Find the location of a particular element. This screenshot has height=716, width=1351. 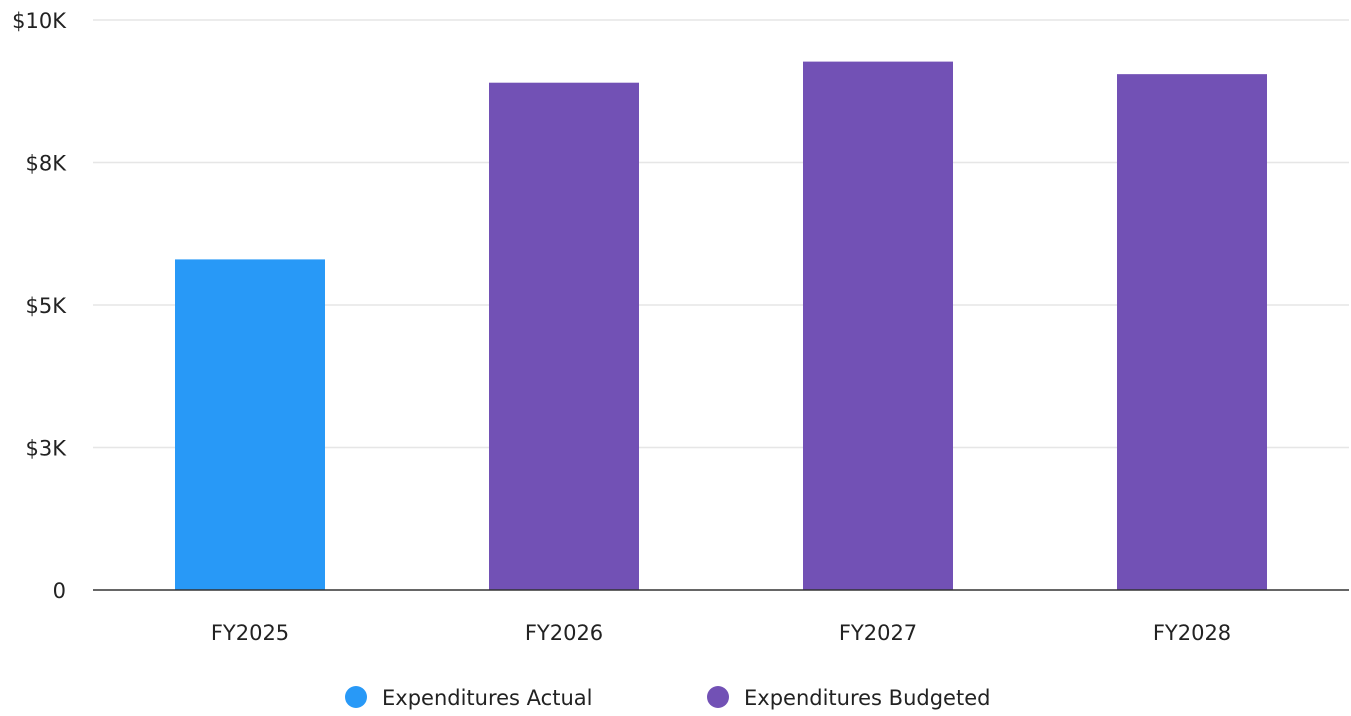

x-tick-label: FY2026 is located at coordinates (564, 633).